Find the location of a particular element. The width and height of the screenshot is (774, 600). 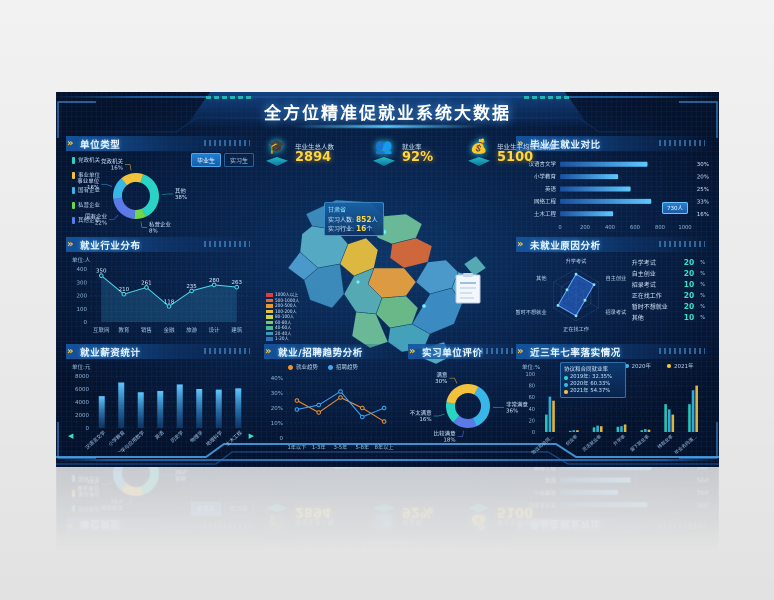

scroll-right-arrow: ▶ is located at coordinates (251, 436).